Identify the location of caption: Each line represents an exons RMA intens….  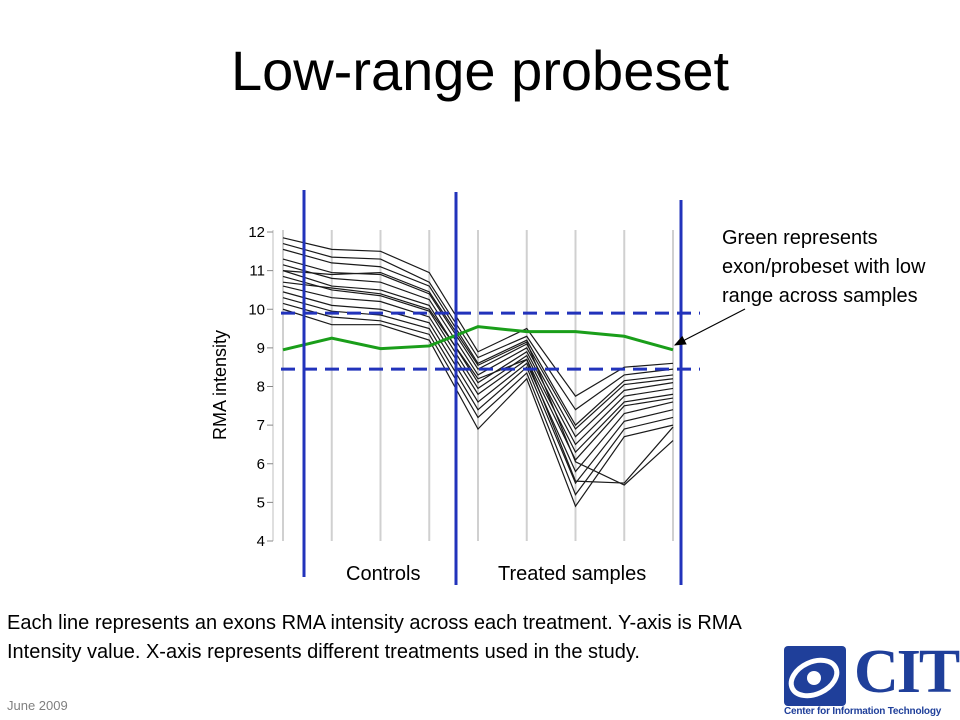
(482, 638).